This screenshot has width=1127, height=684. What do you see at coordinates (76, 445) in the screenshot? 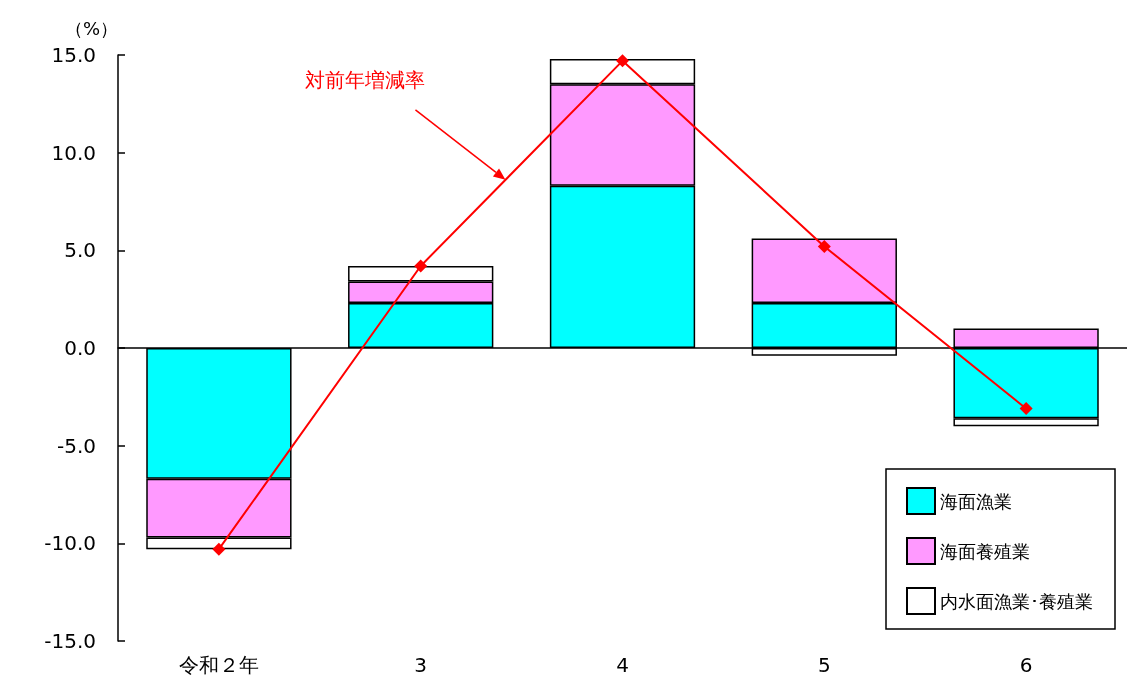
I see `y-tick-label: -5.0` at bounding box center [76, 445].